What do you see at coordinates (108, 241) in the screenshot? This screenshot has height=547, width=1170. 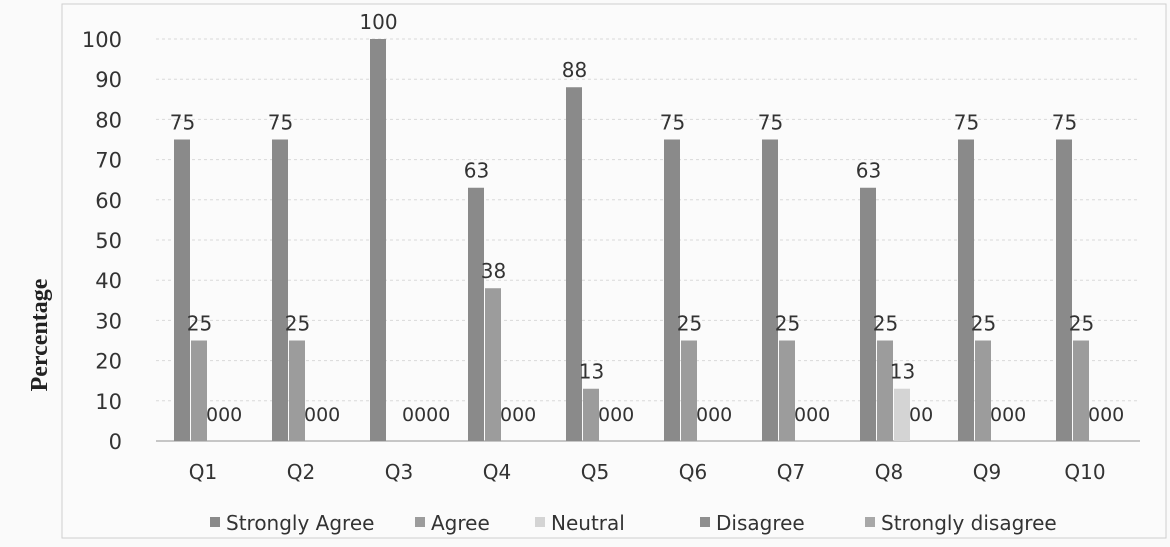 I see `y-tick-label: 50` at bounding box center [108, 241].